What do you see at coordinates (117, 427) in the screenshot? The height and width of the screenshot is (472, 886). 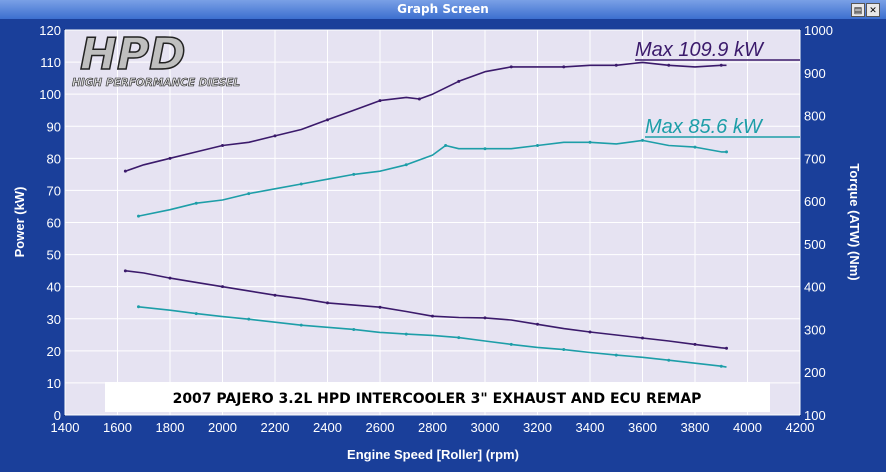 I see `x-tick-label: 1600` at bounding box center [117, 427].